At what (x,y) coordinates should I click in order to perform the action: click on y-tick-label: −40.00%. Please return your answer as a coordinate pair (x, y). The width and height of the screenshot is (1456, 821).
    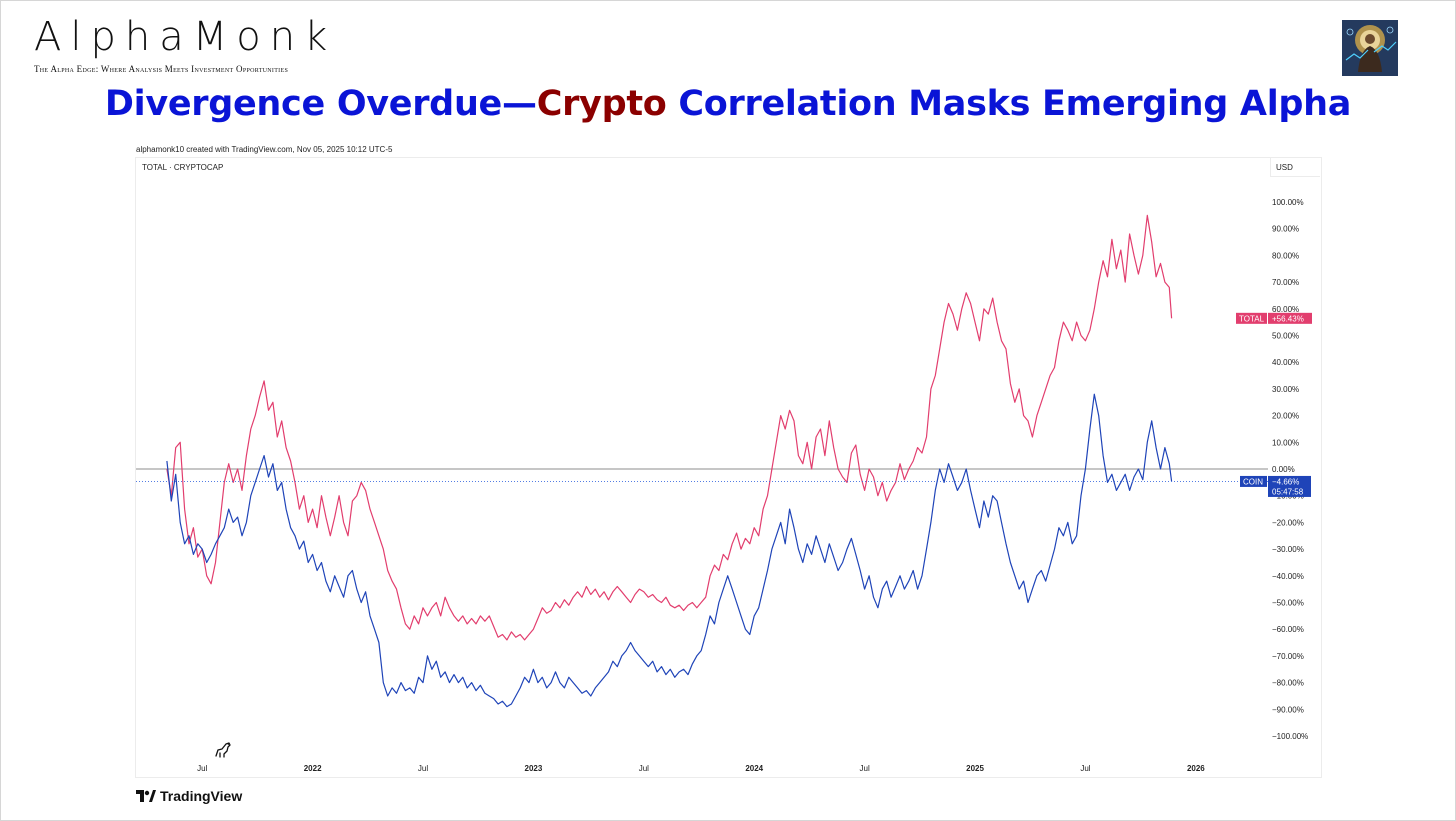
    Looking at the image, I should click on (1288, 576).